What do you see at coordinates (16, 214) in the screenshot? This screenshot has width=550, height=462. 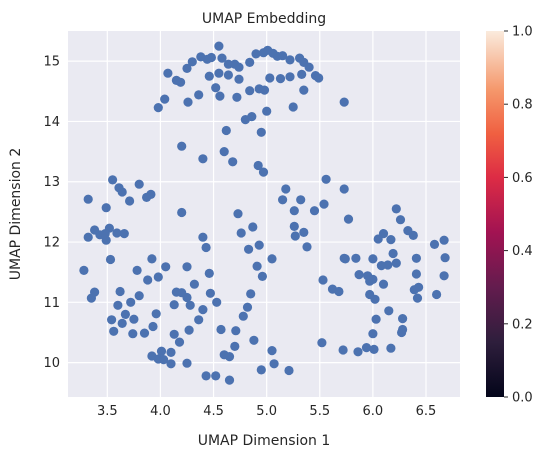 I see `y-axis-label: UMAP Dimension 2` at bounding box center [16, 214].